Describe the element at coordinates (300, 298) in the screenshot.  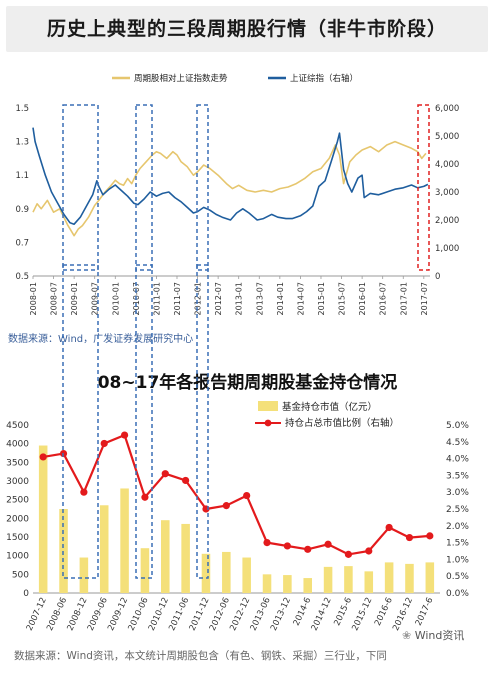
I see `top-x-tick-label: 2014-07` at that location.